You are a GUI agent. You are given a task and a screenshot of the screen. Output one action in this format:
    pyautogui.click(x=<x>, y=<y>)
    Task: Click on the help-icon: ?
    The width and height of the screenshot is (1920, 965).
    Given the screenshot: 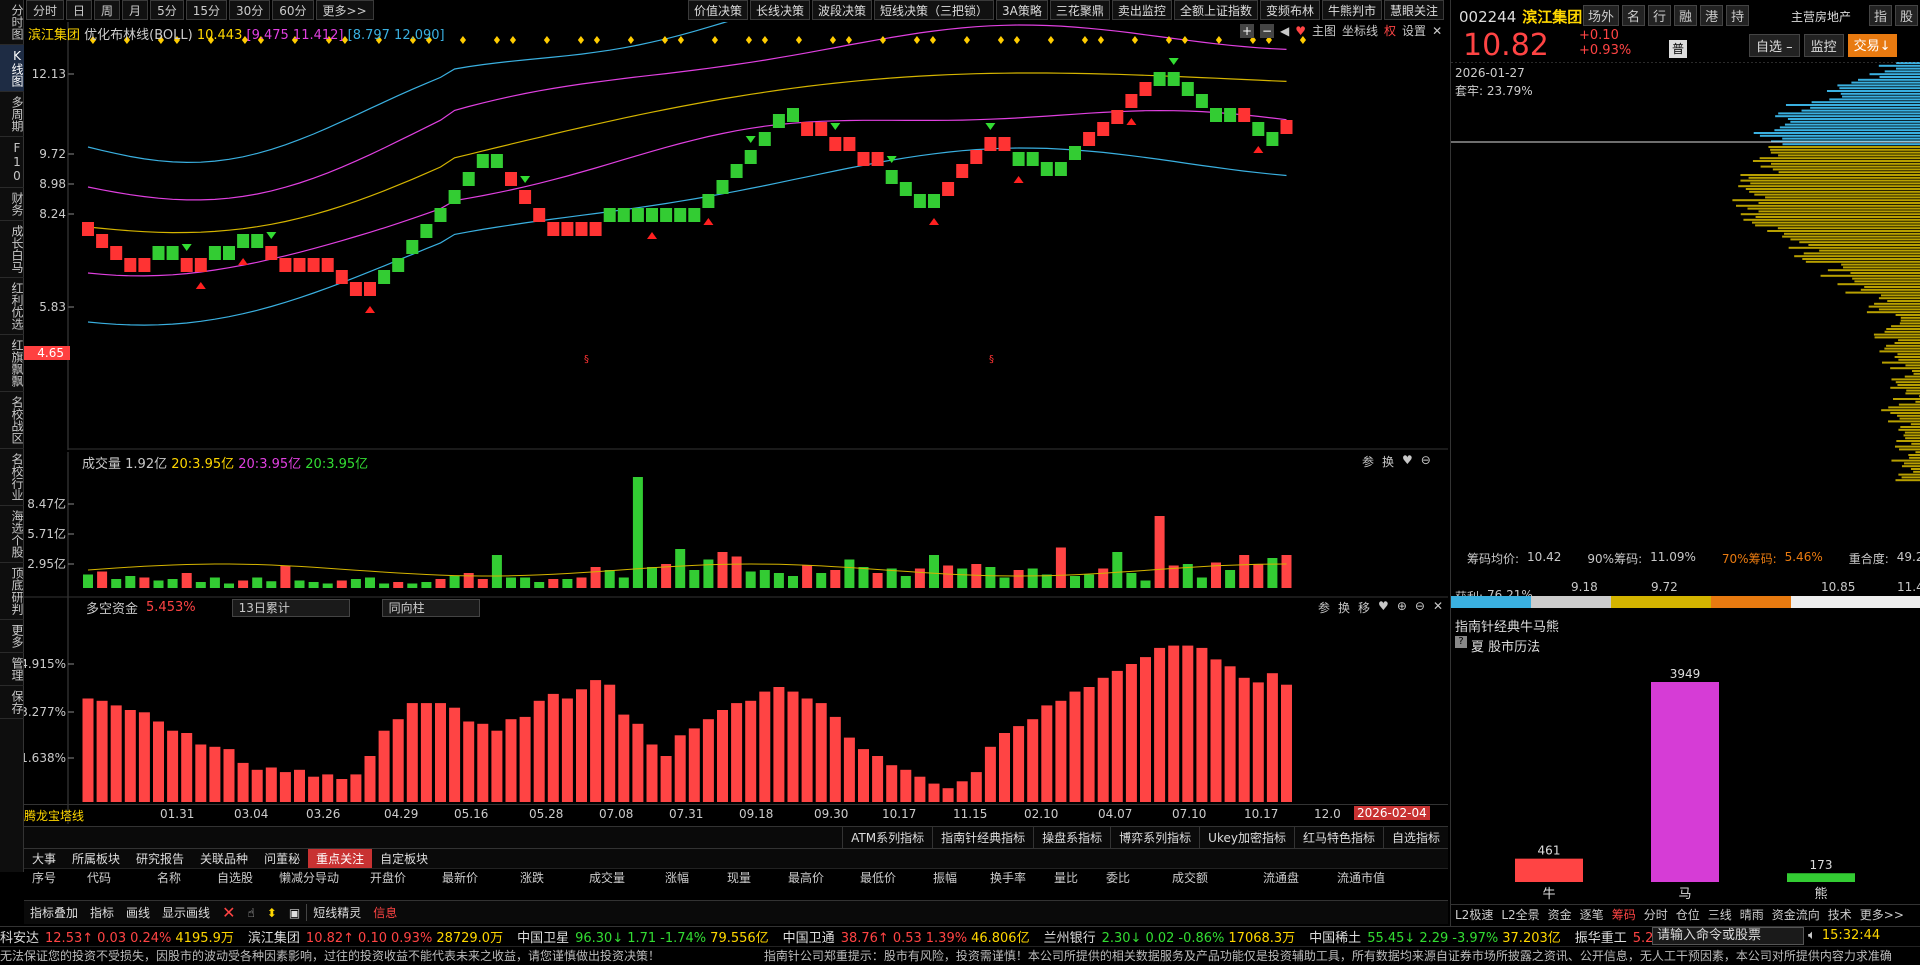 What is the action you would take?
    pyautogui.click(x=1461, y=642)
    